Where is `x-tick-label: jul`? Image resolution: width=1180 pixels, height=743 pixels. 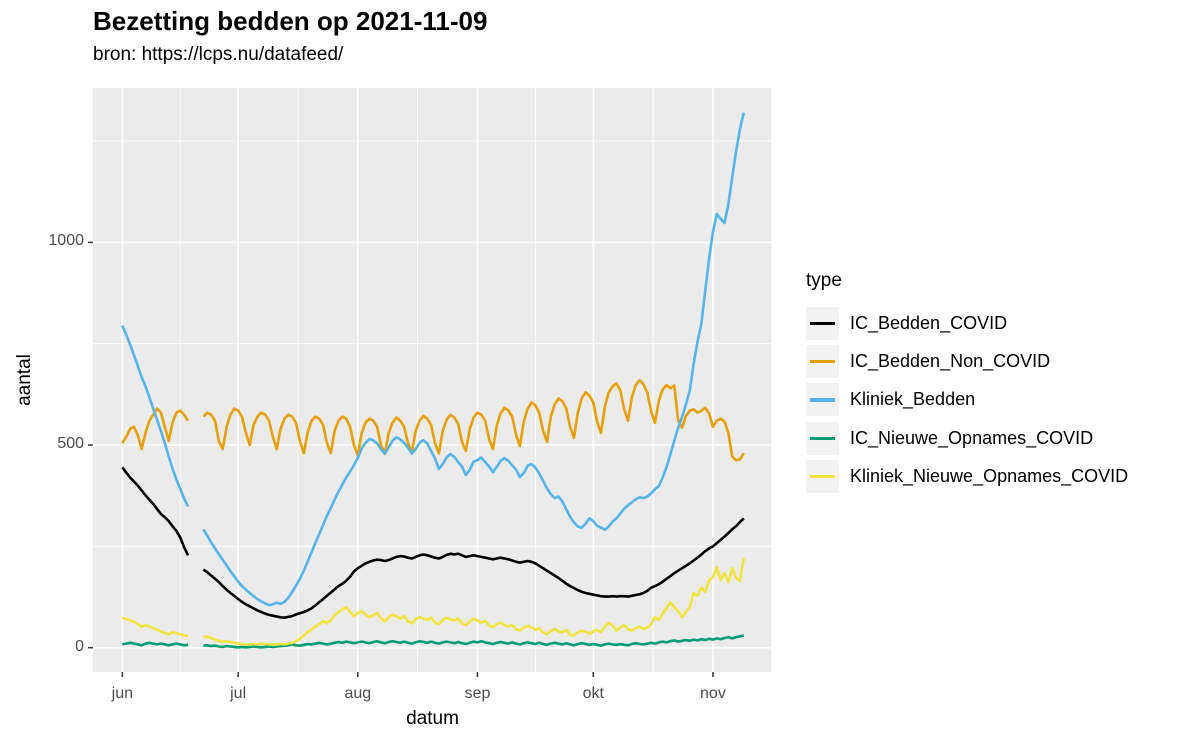
x-tick-label: jul is located at coordinates (238, 693).